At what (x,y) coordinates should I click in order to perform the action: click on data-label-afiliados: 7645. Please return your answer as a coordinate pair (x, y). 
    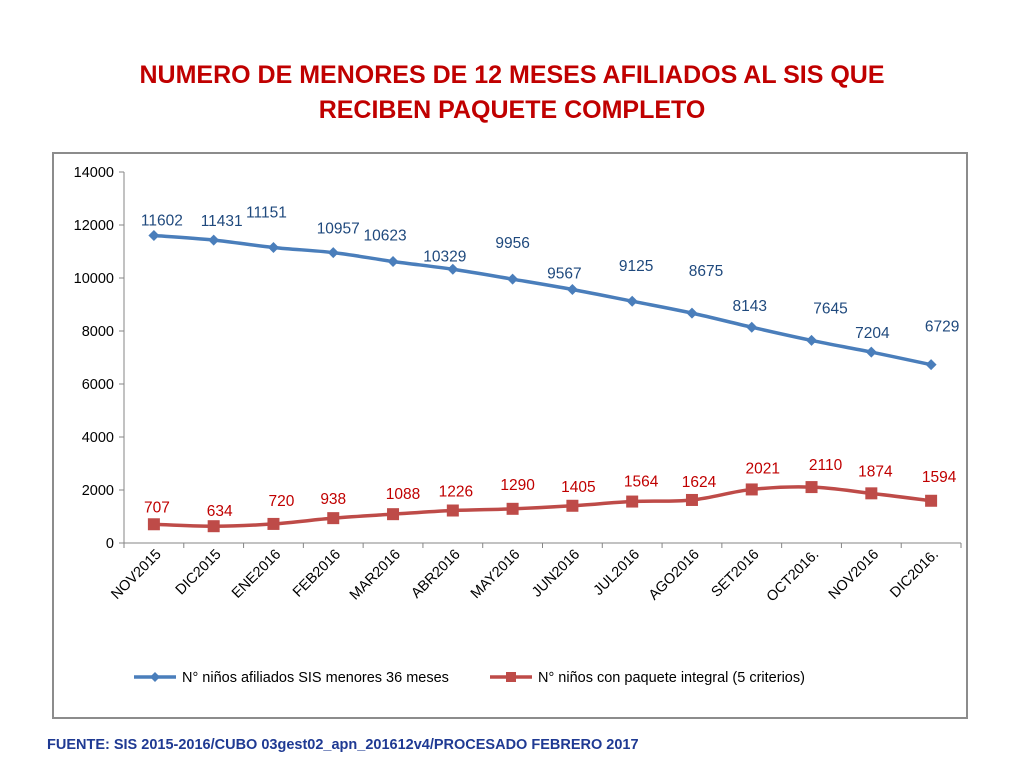
    Looking at the image, I should click on (830, 308).